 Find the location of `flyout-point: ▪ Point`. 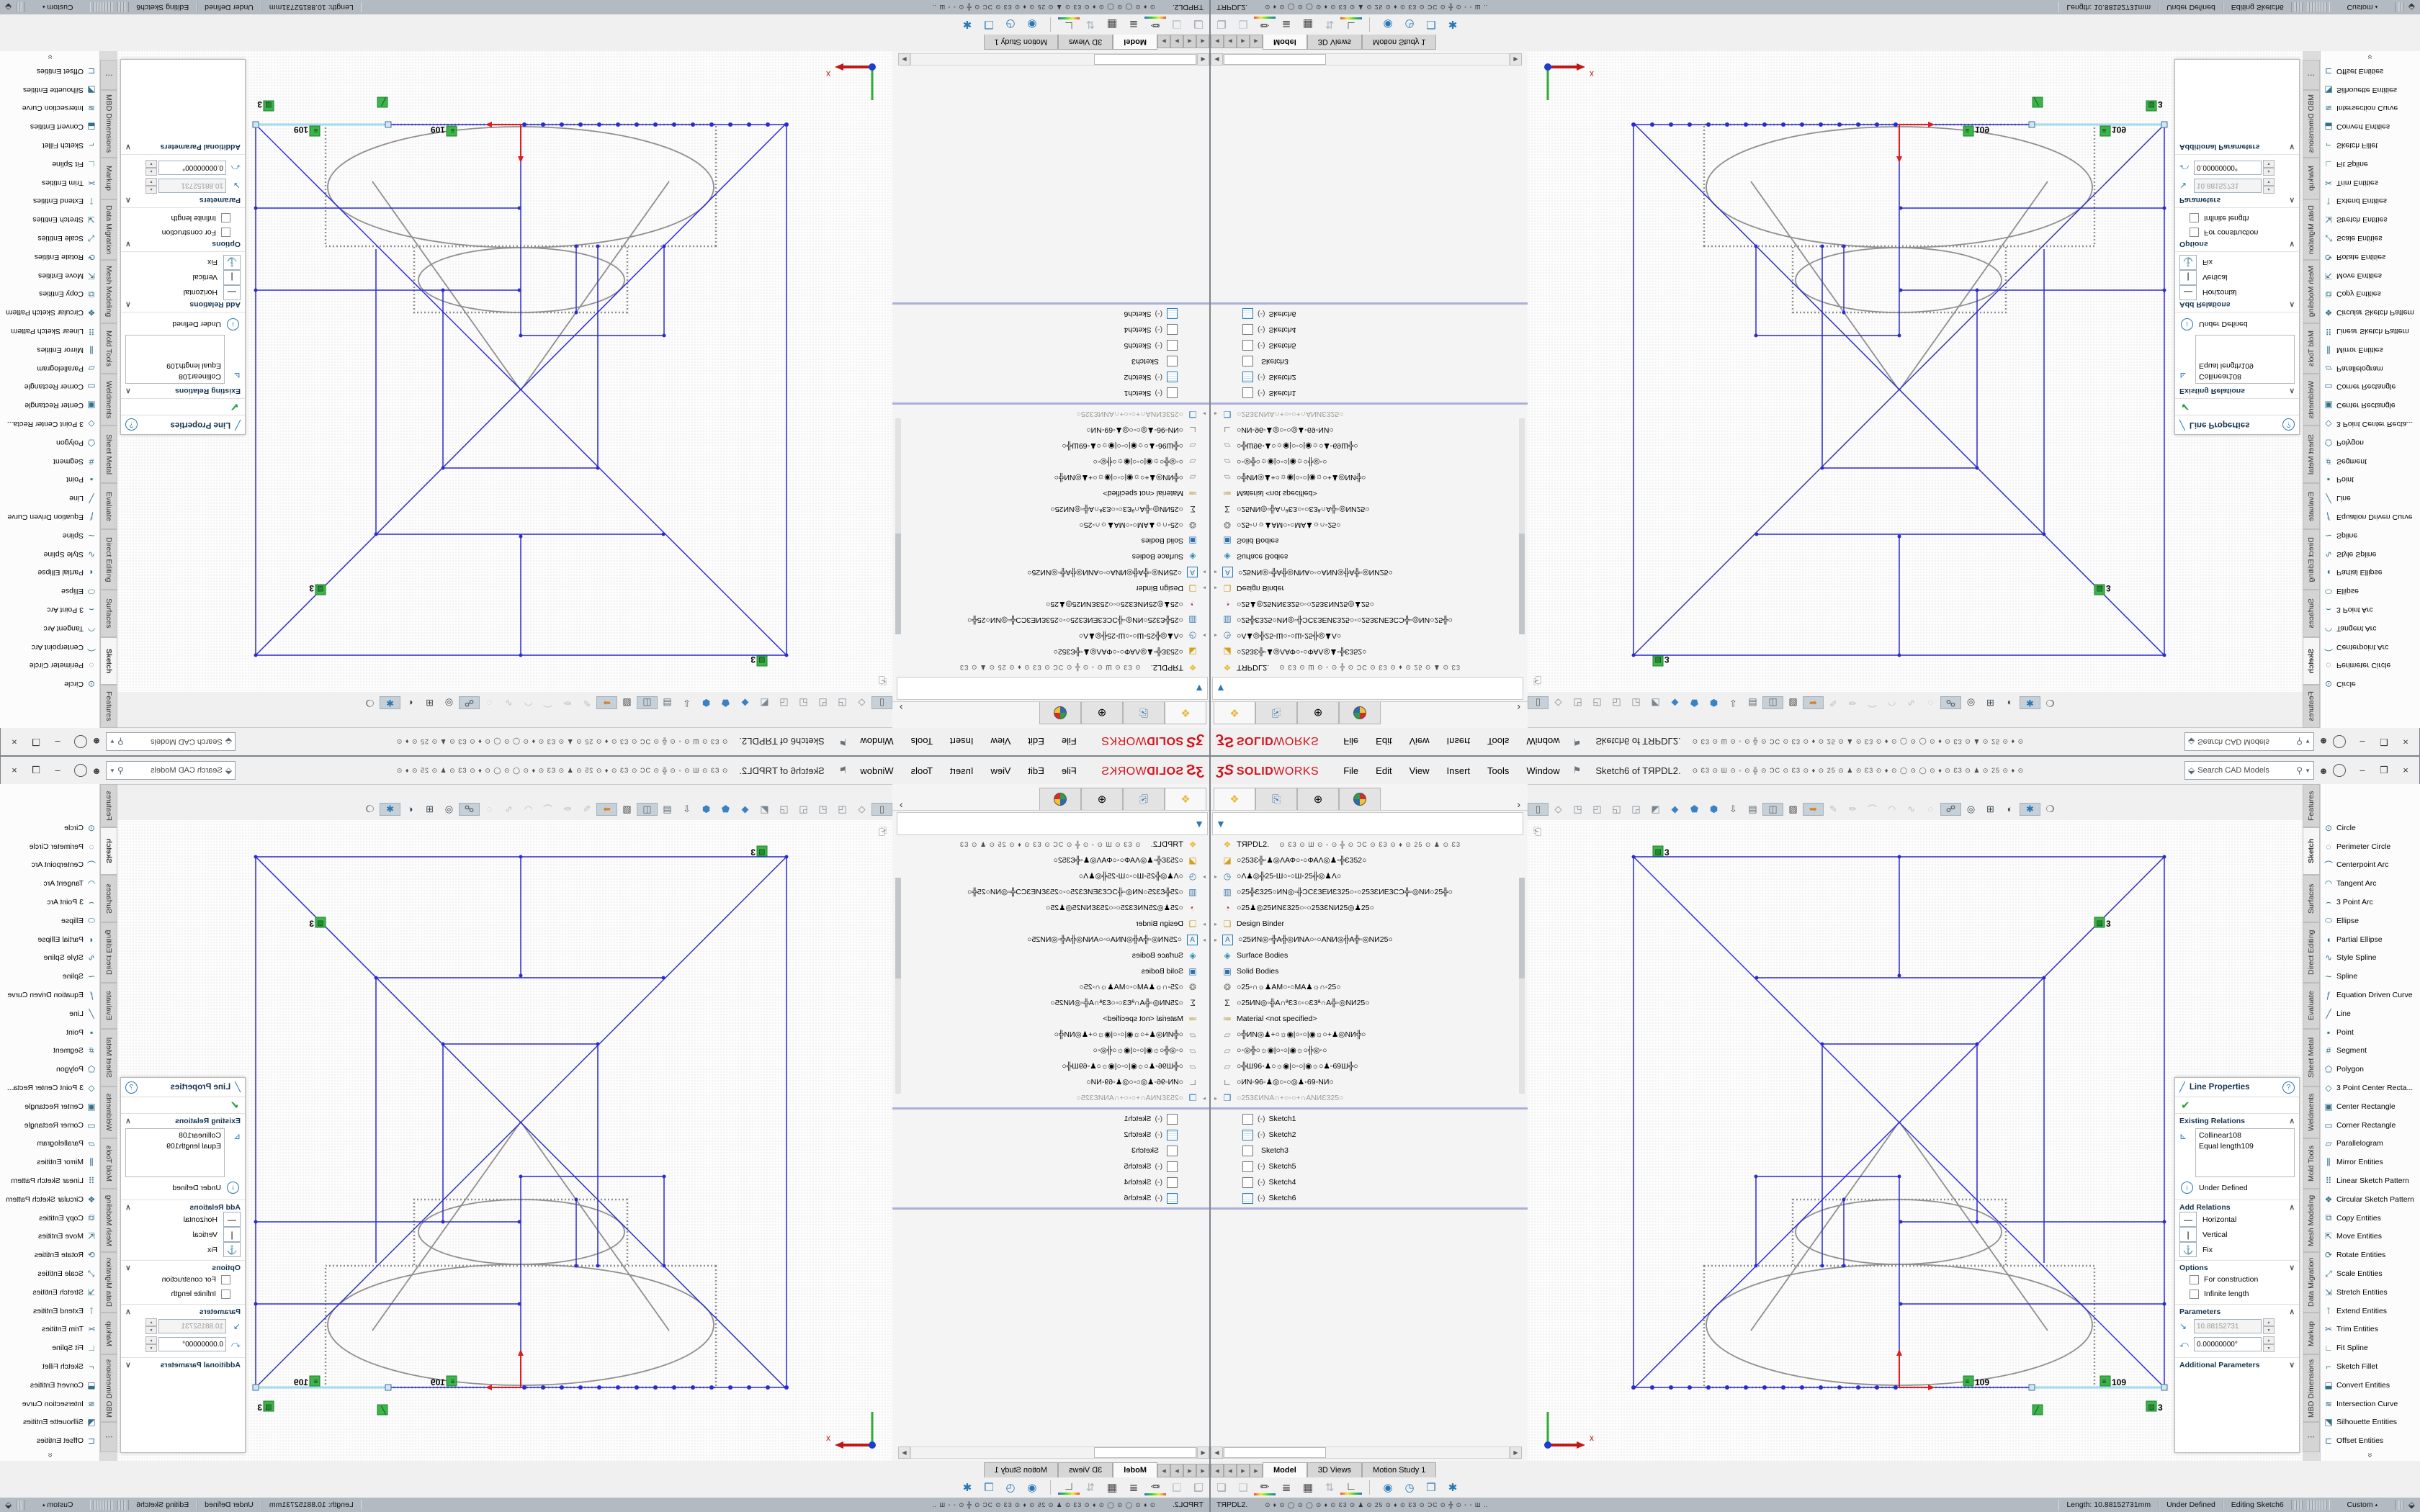

flyout-point: ▪ Point is located at coordinates (2370, 479).